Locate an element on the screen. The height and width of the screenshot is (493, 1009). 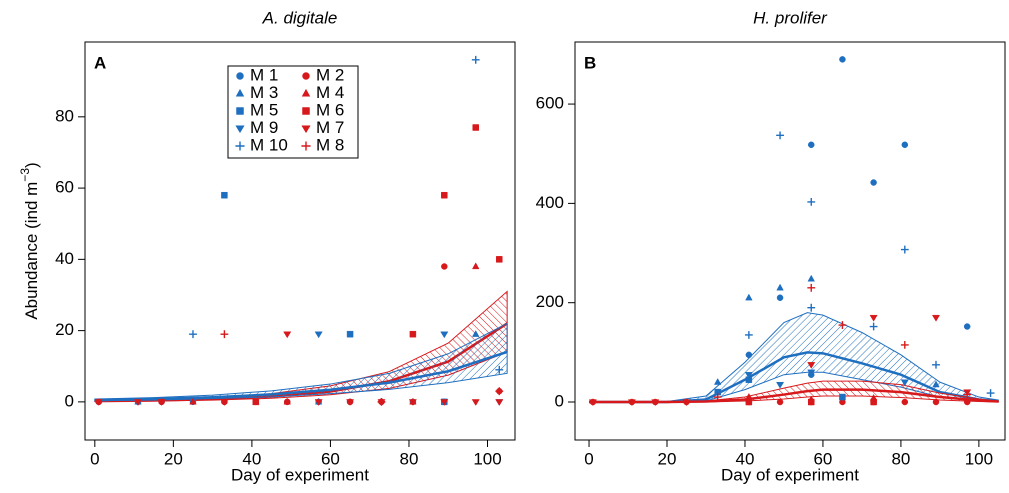
legend-label: M 4 is located at coordinates (330, 92).